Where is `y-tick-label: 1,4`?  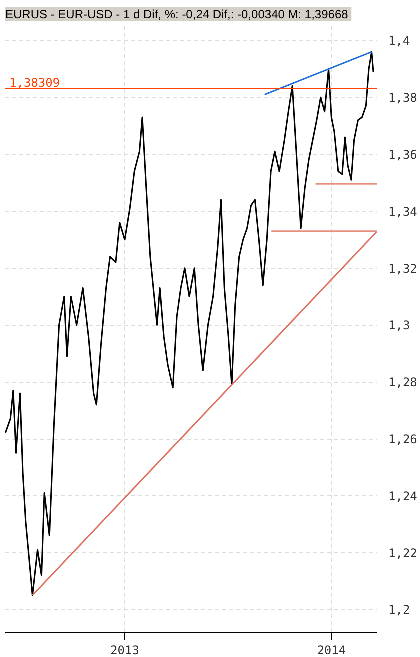 y-tick-label: 1,4 is located at coordinates (399, 41).